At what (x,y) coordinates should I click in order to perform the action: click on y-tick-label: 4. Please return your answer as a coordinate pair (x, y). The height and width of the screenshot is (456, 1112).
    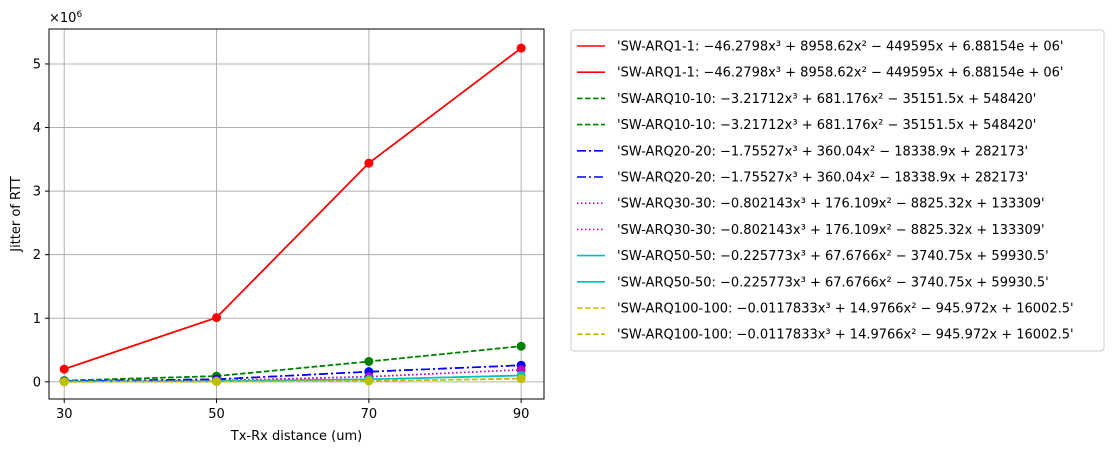
    Looking at the image, I should click on (37, 128).